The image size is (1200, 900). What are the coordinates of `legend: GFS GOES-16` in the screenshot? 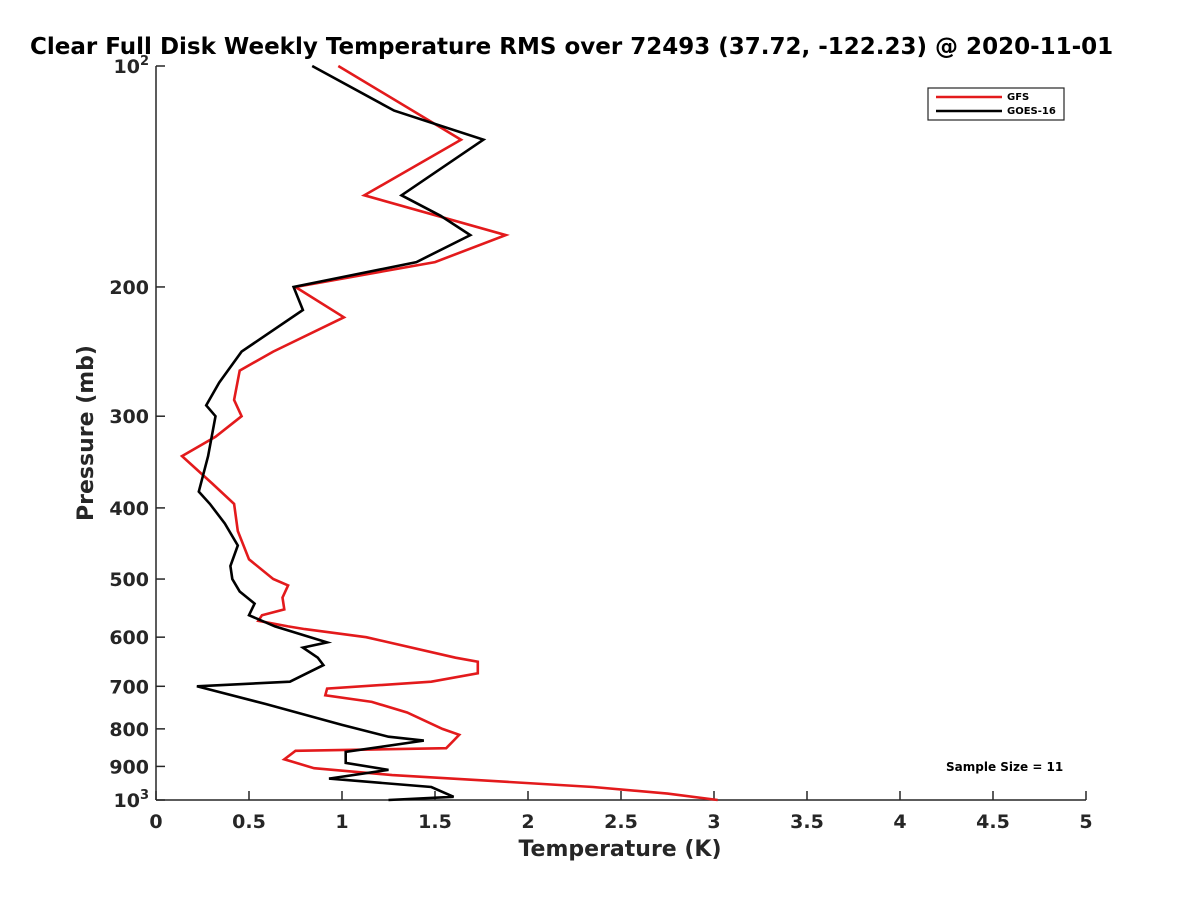 It's located at (996, 104).